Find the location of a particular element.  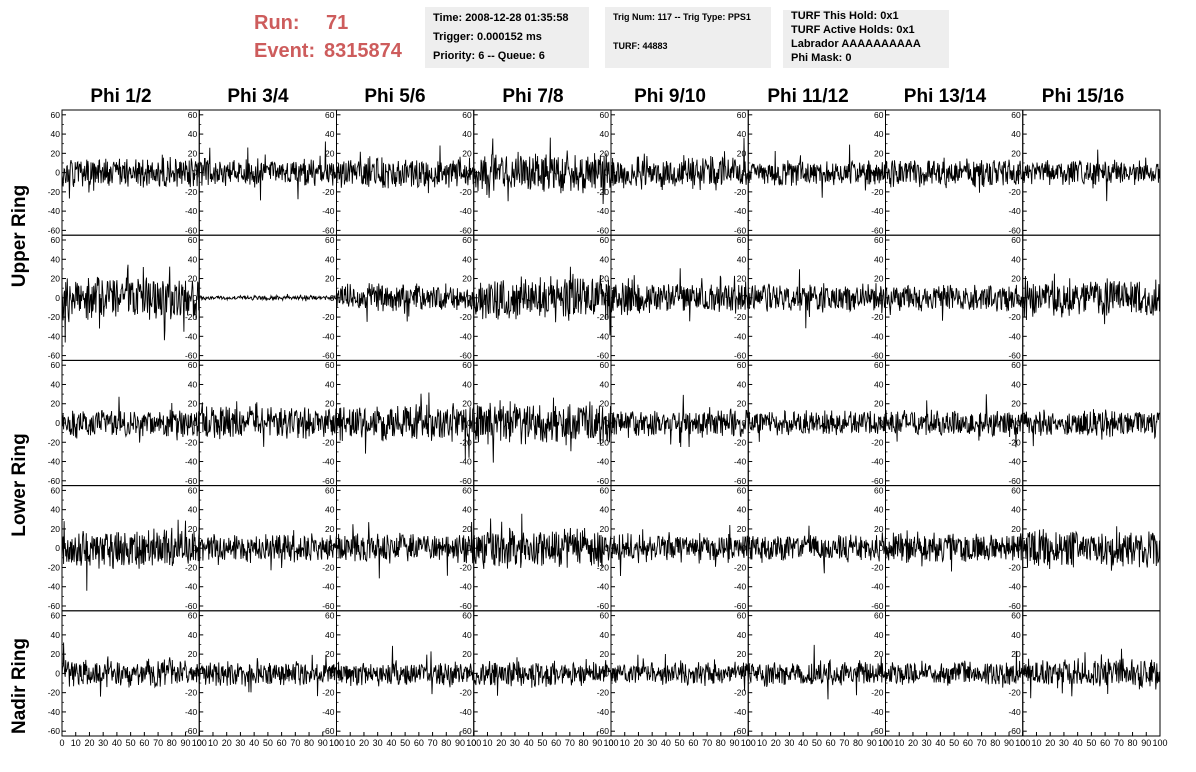

waveform-trace-r2-c3 is located at coordinates (542, 430).